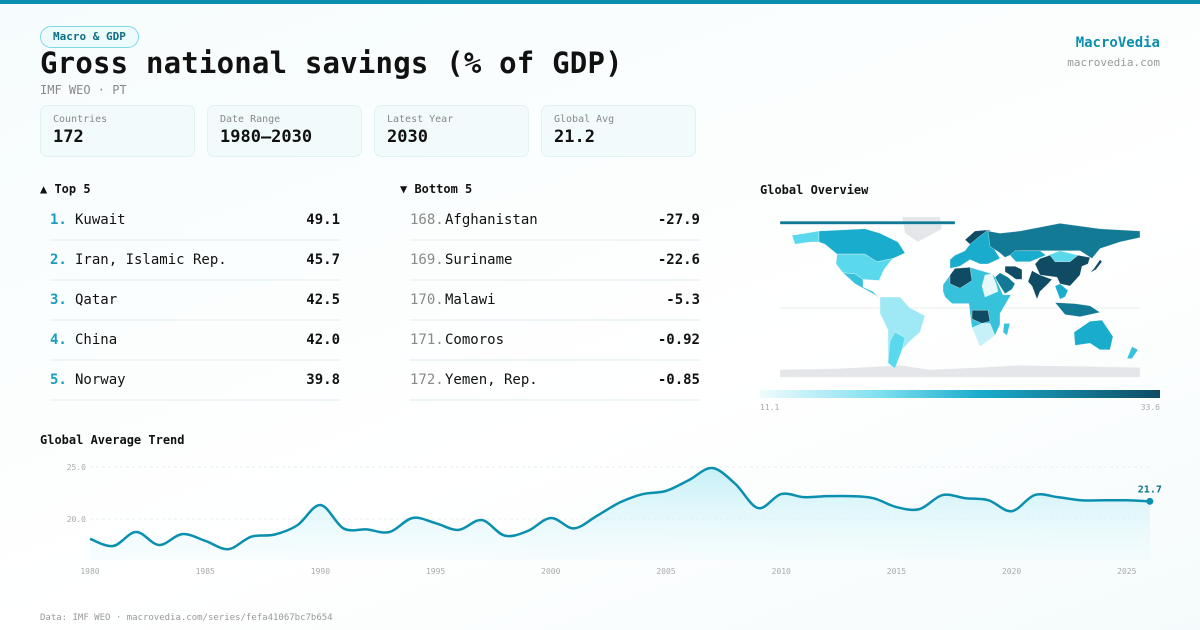 The width and height of the screenshot is (1200, 630). Describe the element at coordinates (990, 285) in the screenshot. I see `region-egypt-sudan` at that location.